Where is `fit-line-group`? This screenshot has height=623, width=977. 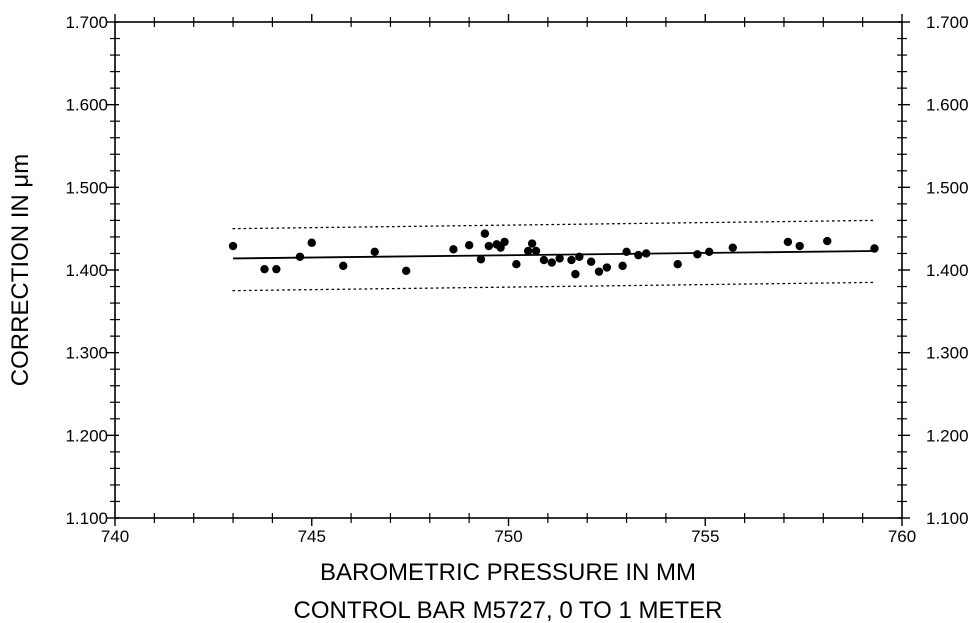 fit-line-group is located at coordinates (554, 255).